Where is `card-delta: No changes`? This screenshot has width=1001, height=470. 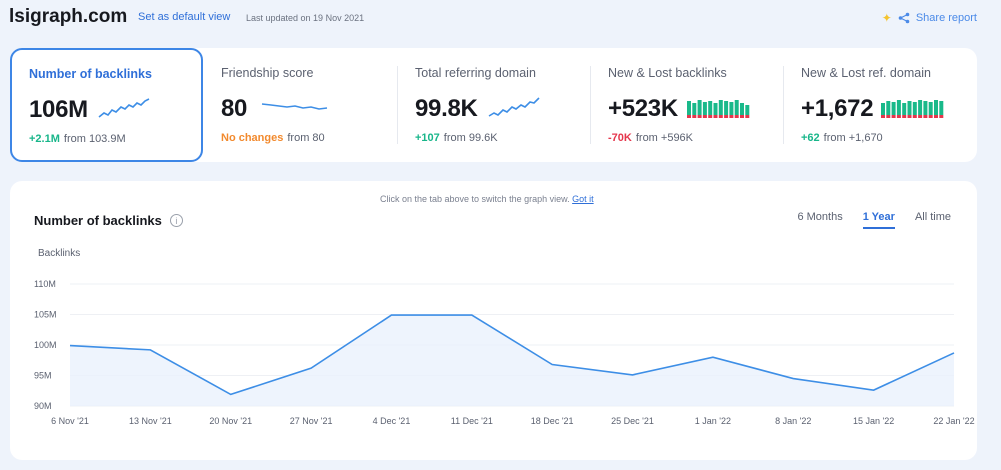 card-delta: No changes is located at coordinates (252, 138).